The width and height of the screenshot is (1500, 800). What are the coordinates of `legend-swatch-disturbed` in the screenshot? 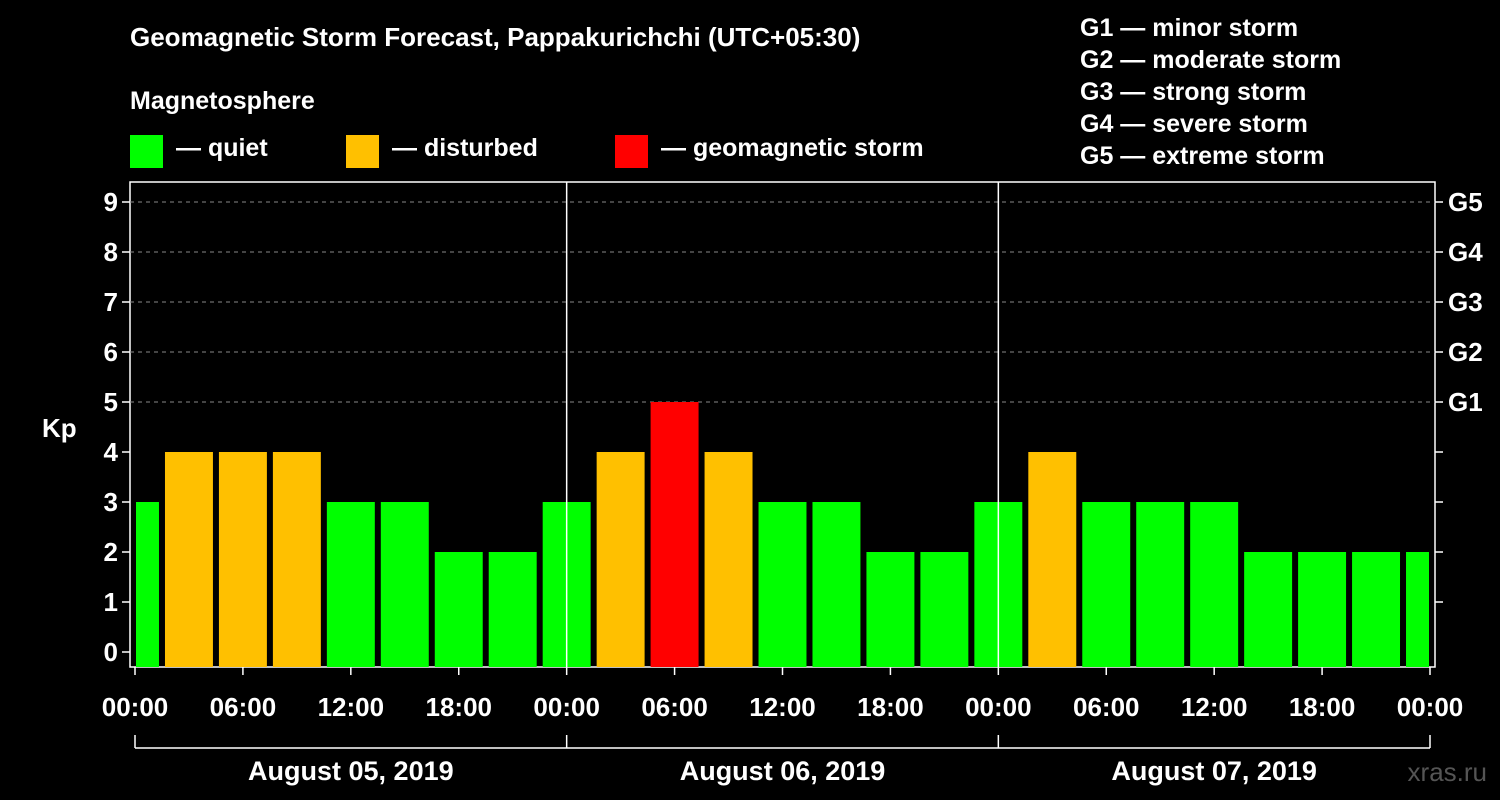 It's located at (362, 151).